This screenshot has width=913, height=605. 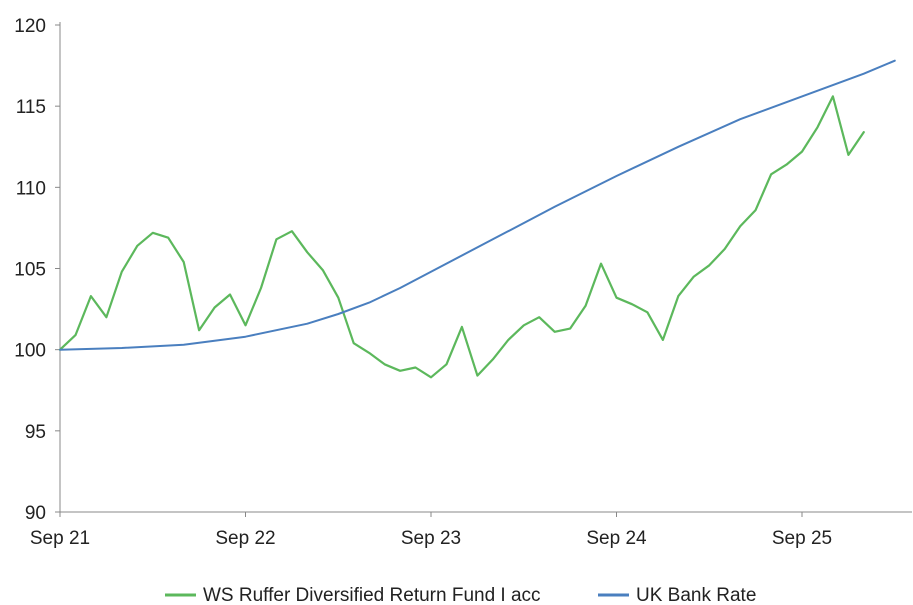 I want to click on x-tick-label: Sep 24, so click(x=616, y=538).